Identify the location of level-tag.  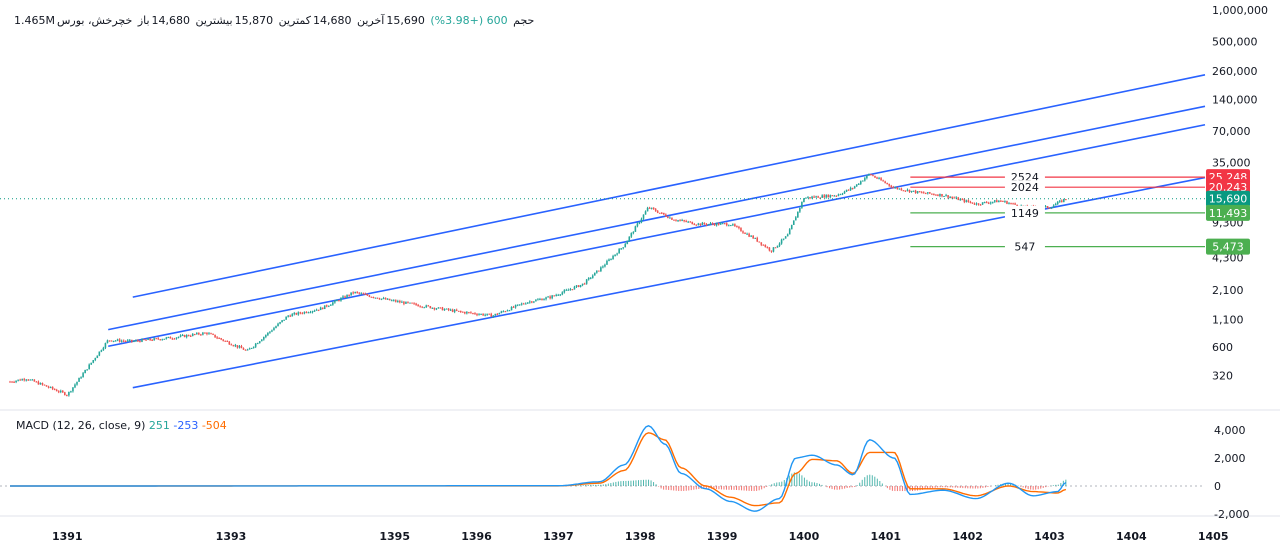
(1228, 246).